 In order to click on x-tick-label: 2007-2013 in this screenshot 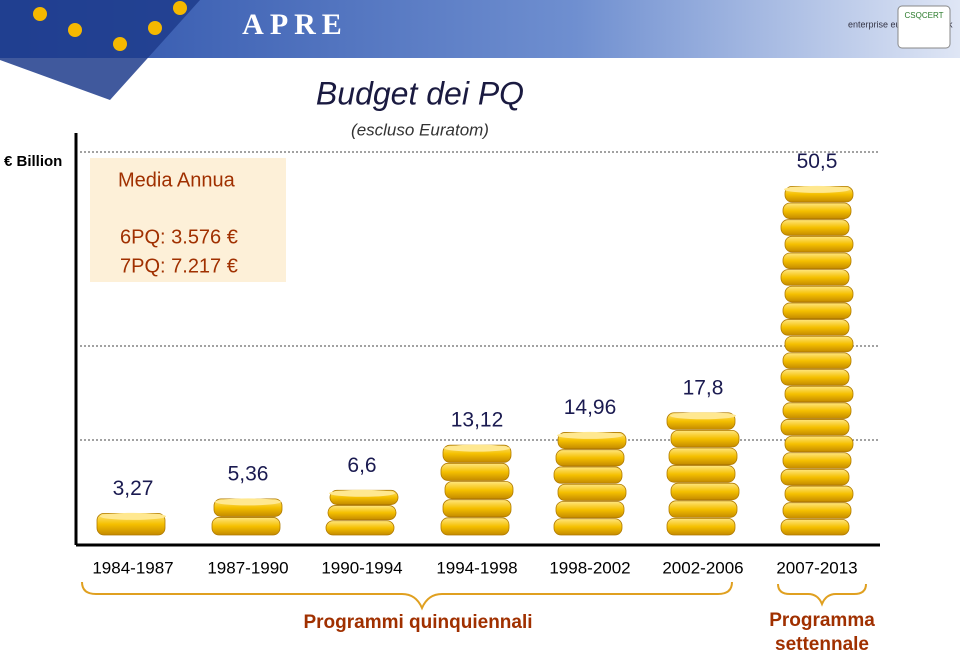, I will do `click(816, 567)`.